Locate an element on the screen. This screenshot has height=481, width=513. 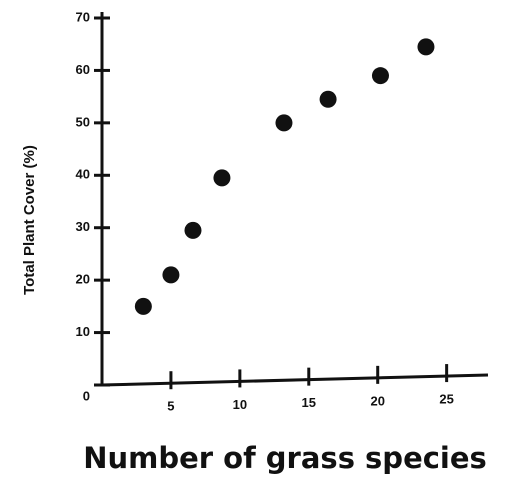
y-tick-label: 20 is located at coordinates (83, 279).